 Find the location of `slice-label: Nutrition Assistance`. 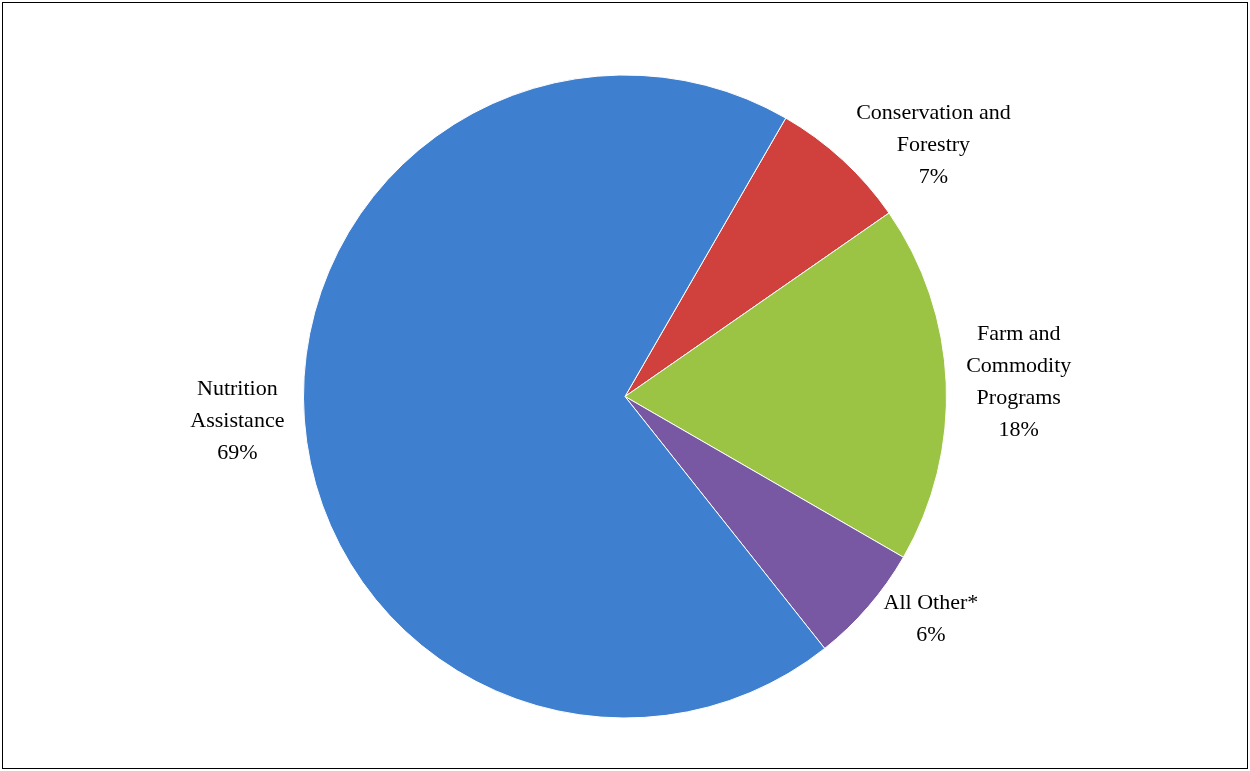

slice-label: Nutrition Assistance is located at coordinates (237, 404).